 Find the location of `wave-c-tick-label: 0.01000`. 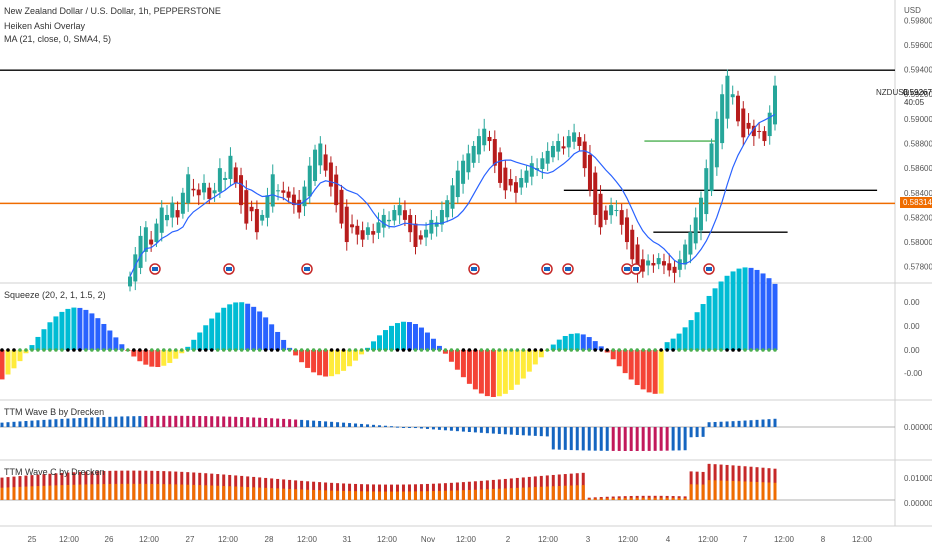

wave-c-tick-label: 0.01000 is located at coordinates (918, 478).